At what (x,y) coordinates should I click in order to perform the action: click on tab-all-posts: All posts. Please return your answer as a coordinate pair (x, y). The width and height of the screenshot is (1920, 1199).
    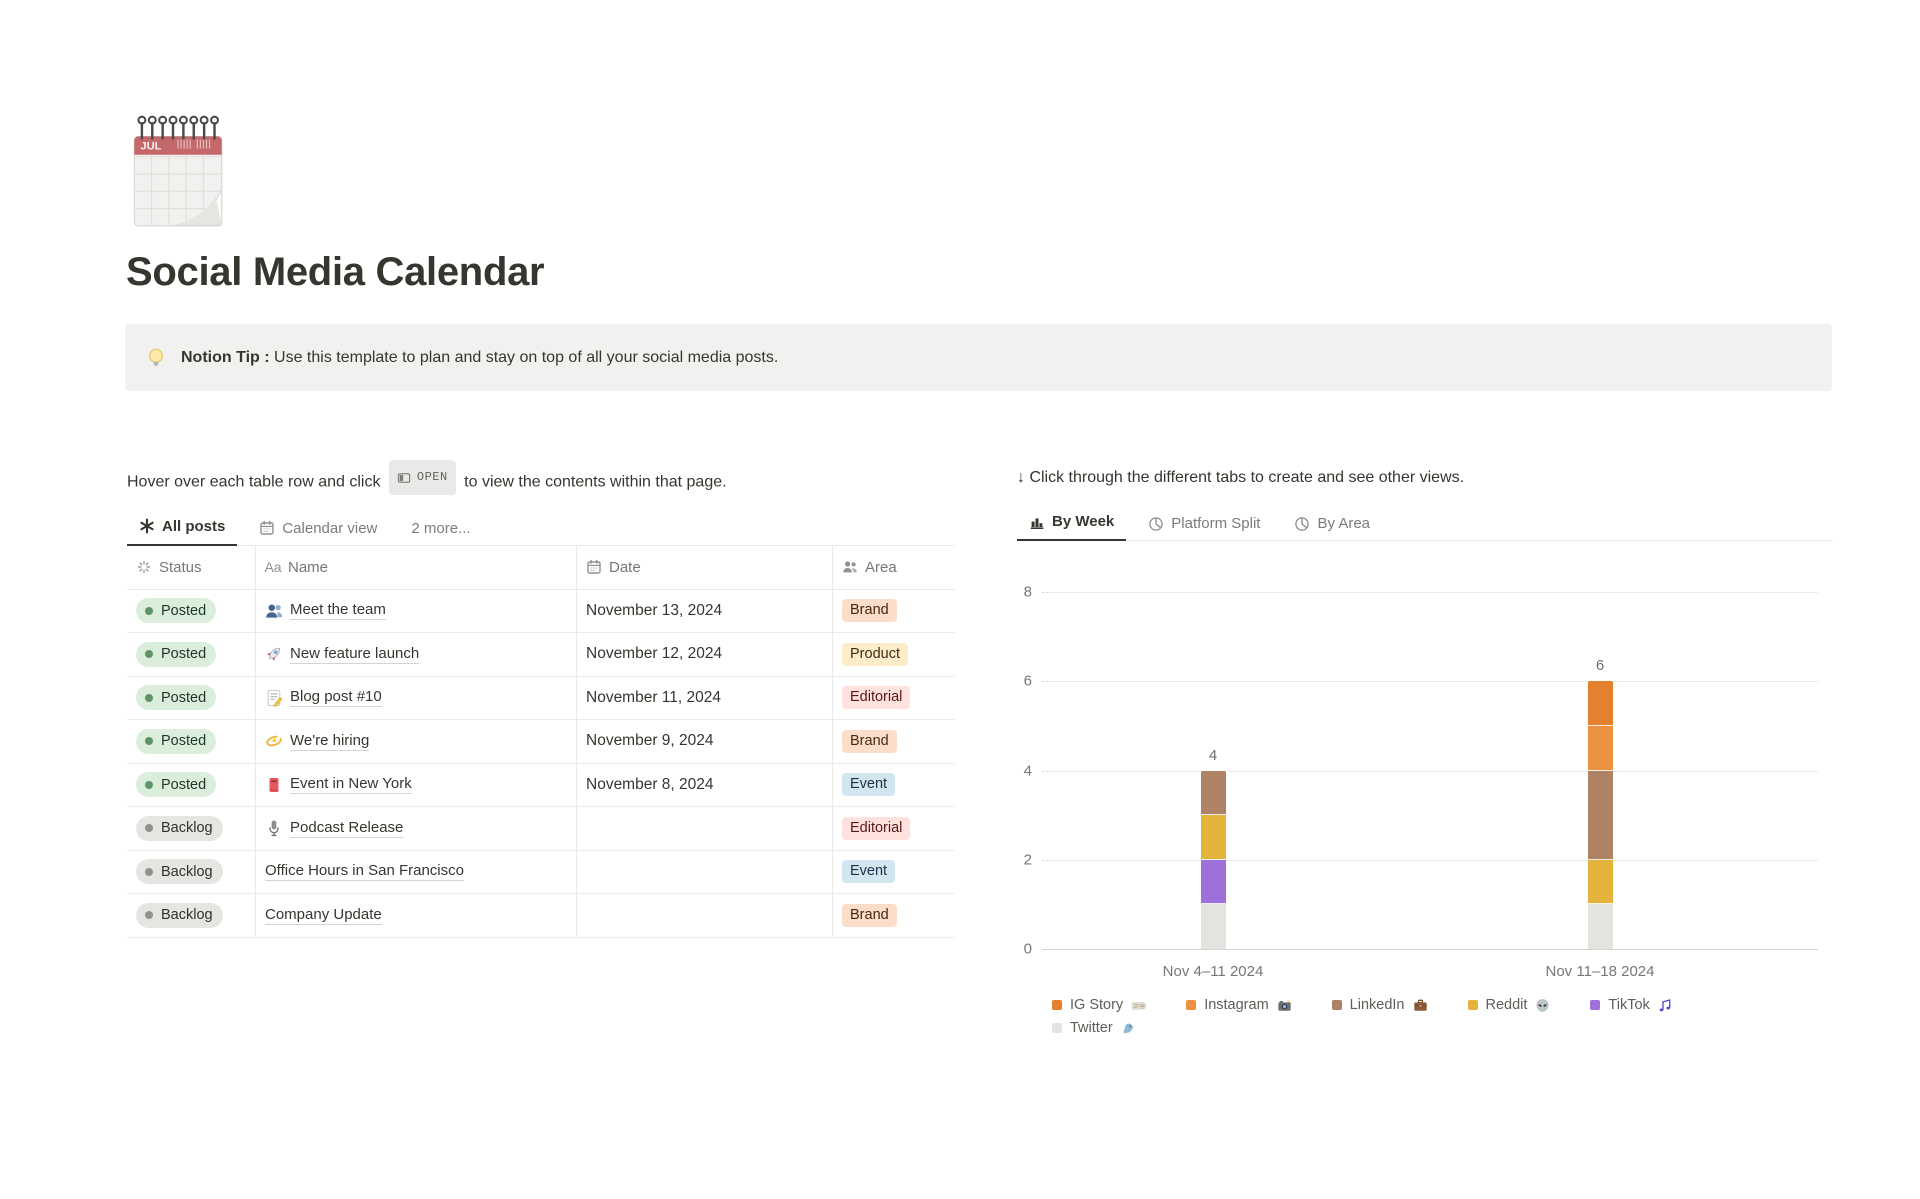
    Looking at the image, I should click on (182, 530).